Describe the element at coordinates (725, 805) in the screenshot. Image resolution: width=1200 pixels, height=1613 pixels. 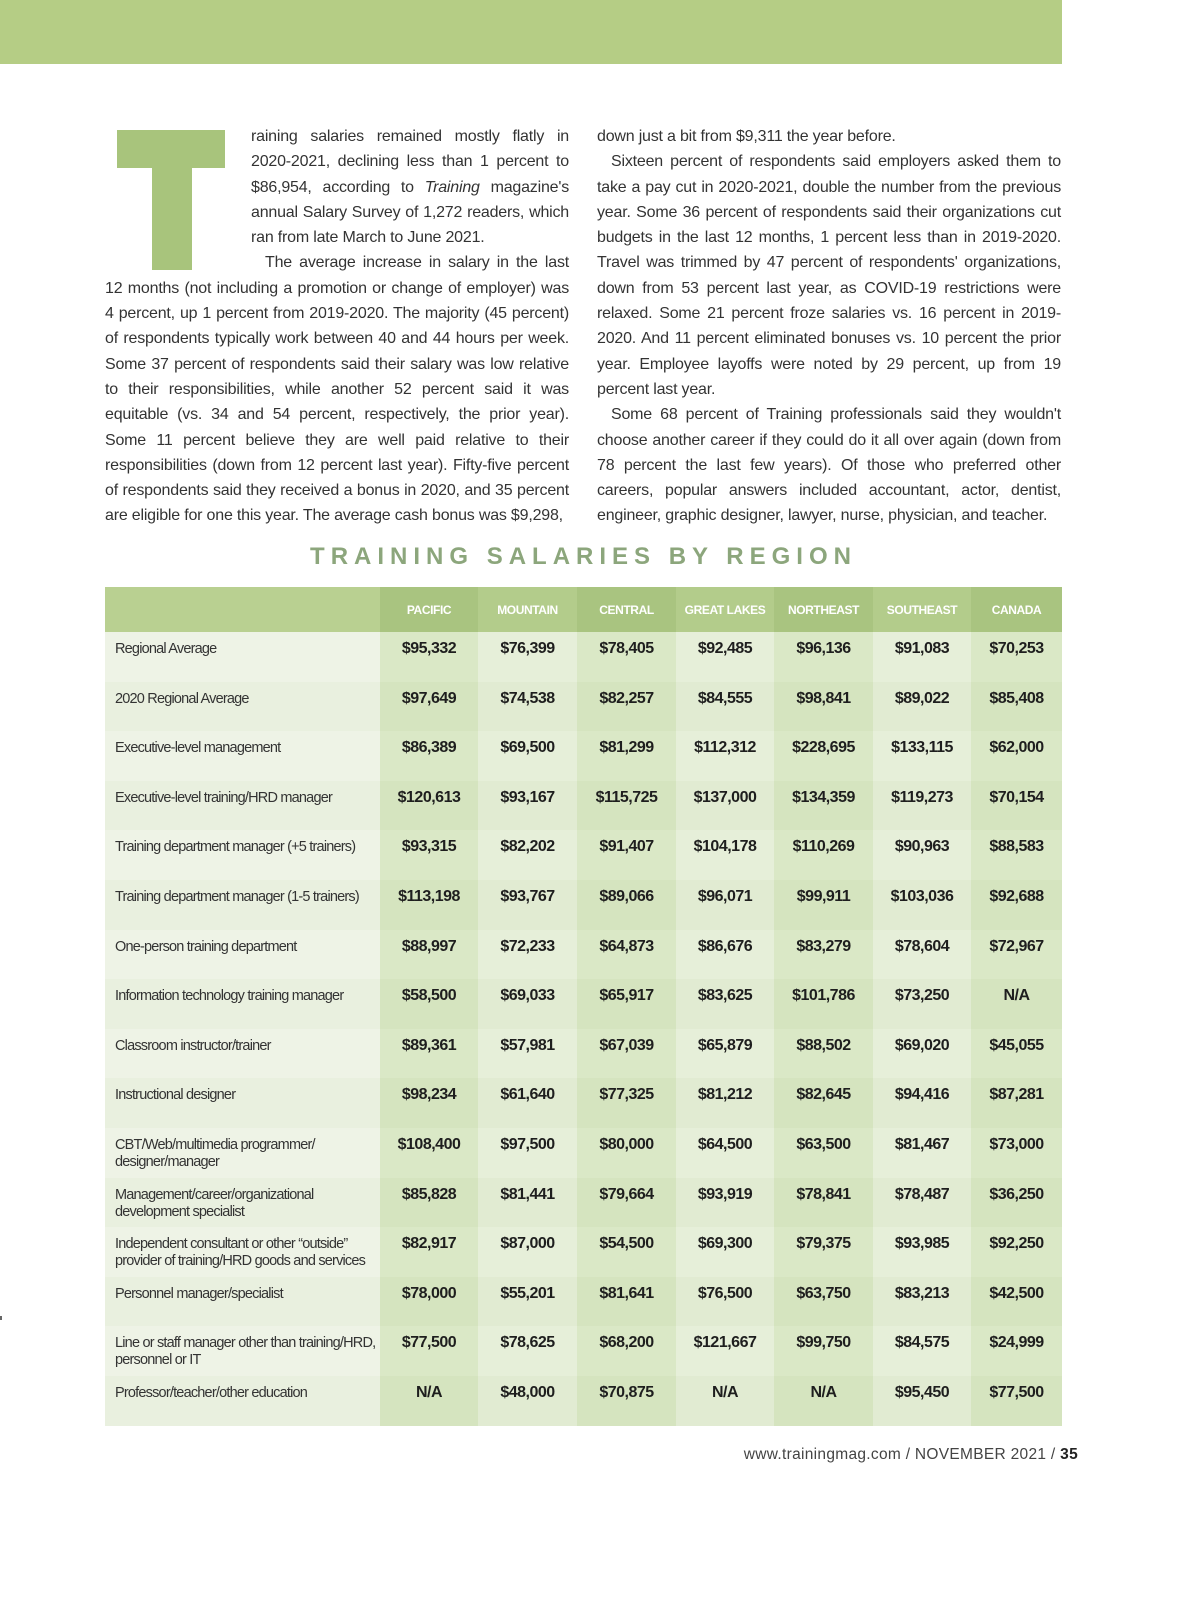
I see `salary-cell: $137,000` at that location.